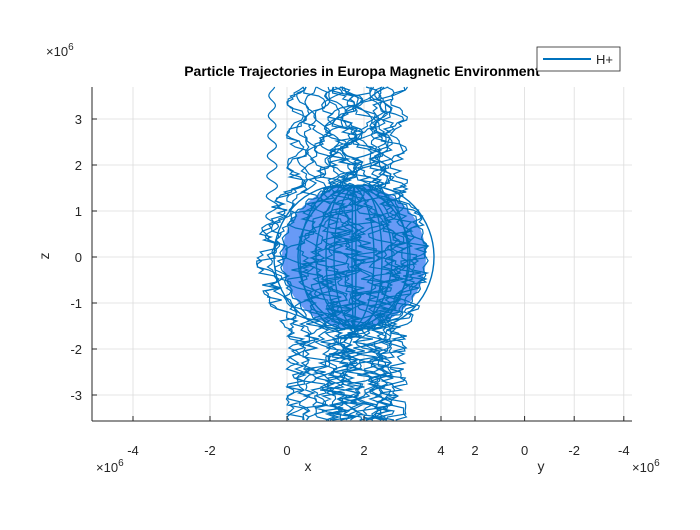 The height and width of the screenshot is (530, 700). I want to click on x-axis-title: x, so click(308, 466).